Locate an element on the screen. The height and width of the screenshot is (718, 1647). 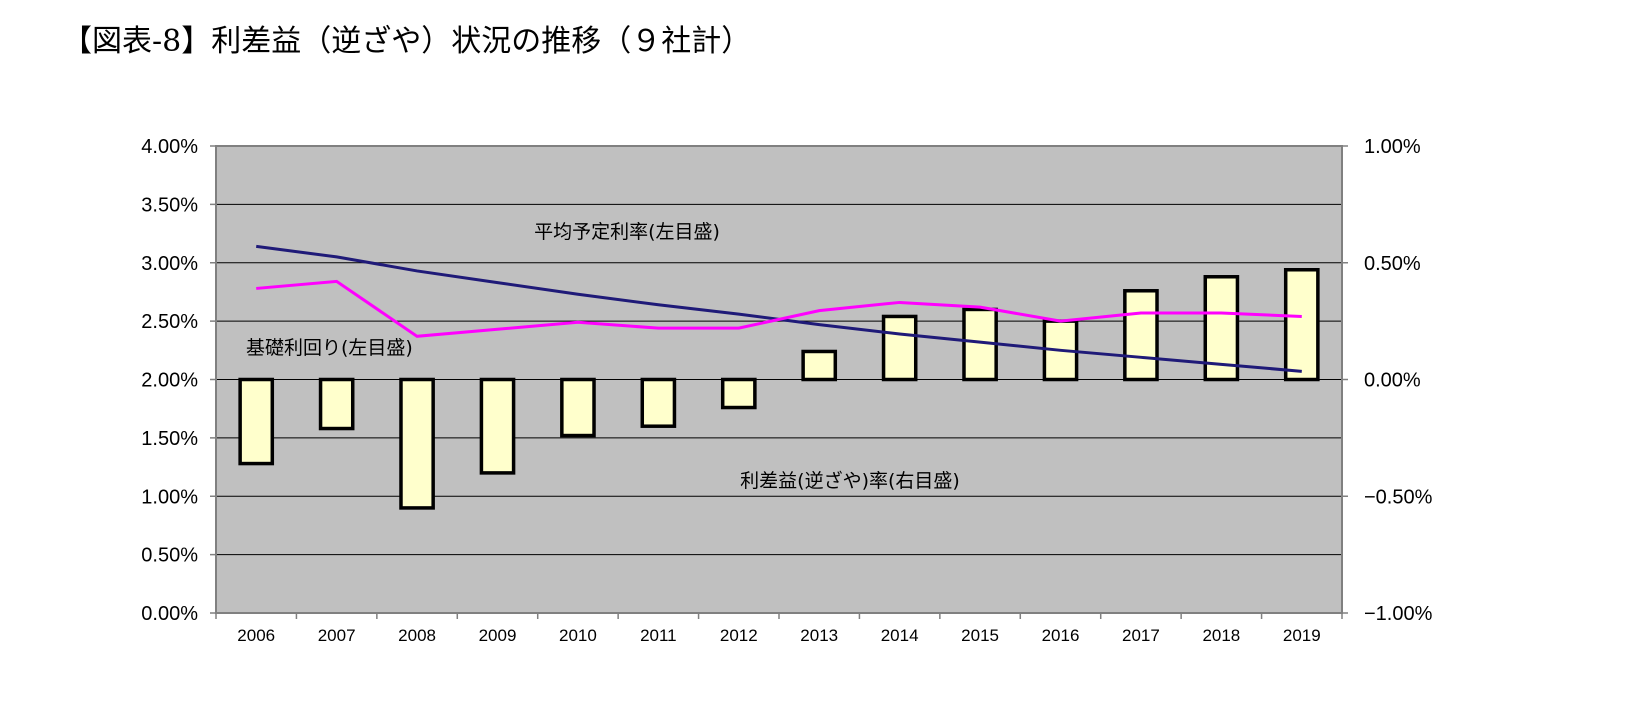
line-series is located at coordinates (779, 308).